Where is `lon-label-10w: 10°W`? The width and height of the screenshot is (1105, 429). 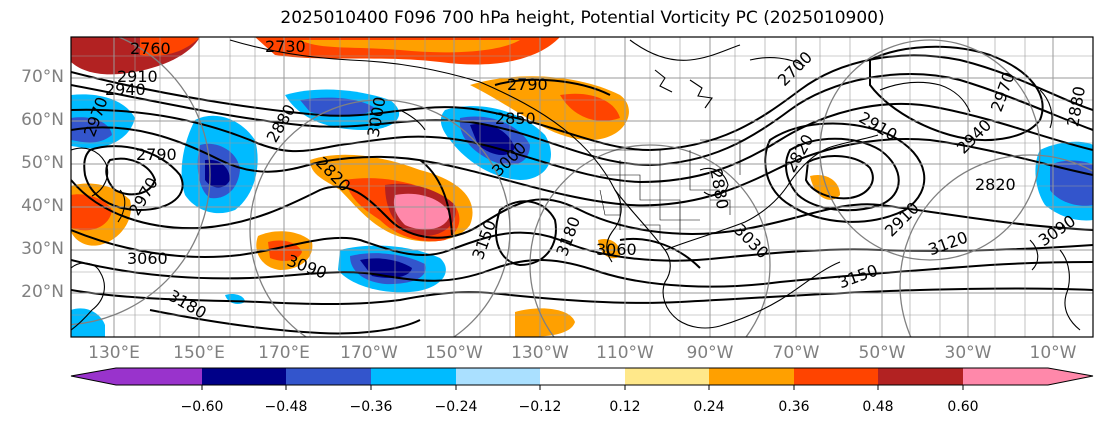 lon-label-10w: 10°W is located at coordinates (1053, 353).